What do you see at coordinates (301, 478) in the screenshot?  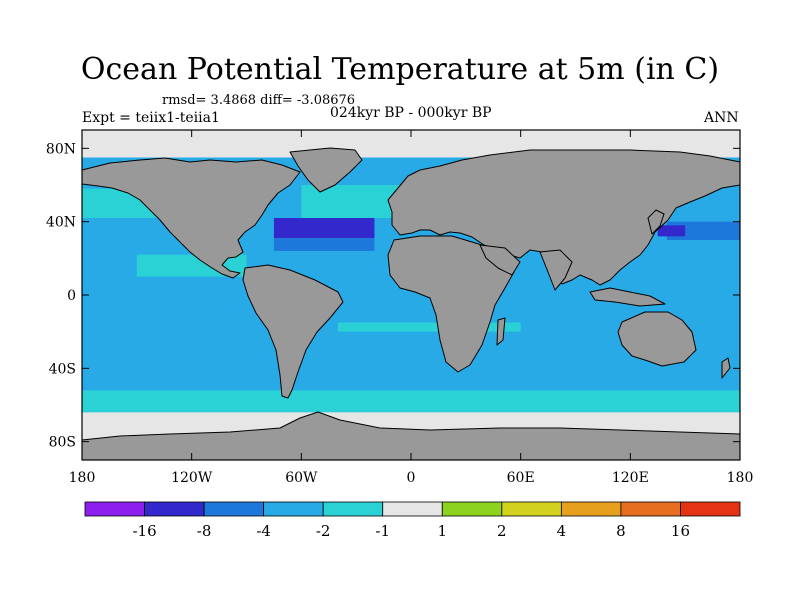 I see `x-tick-label: 60W` at bounding box center [301, 478].